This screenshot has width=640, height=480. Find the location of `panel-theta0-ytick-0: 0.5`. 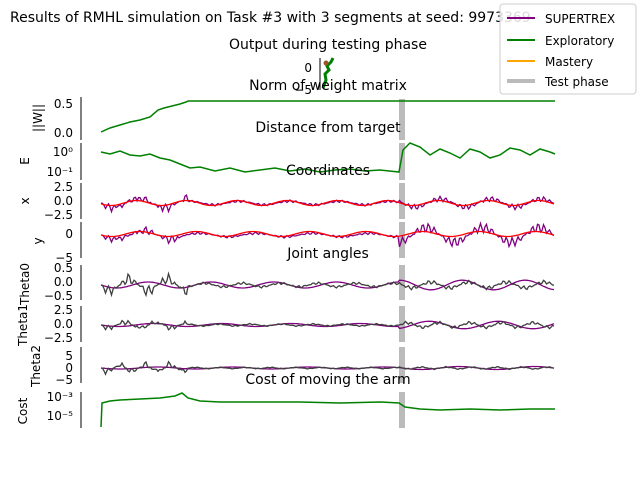

panel-theta0-ytick-0: 0.5 is located at coordinates (63, 268).